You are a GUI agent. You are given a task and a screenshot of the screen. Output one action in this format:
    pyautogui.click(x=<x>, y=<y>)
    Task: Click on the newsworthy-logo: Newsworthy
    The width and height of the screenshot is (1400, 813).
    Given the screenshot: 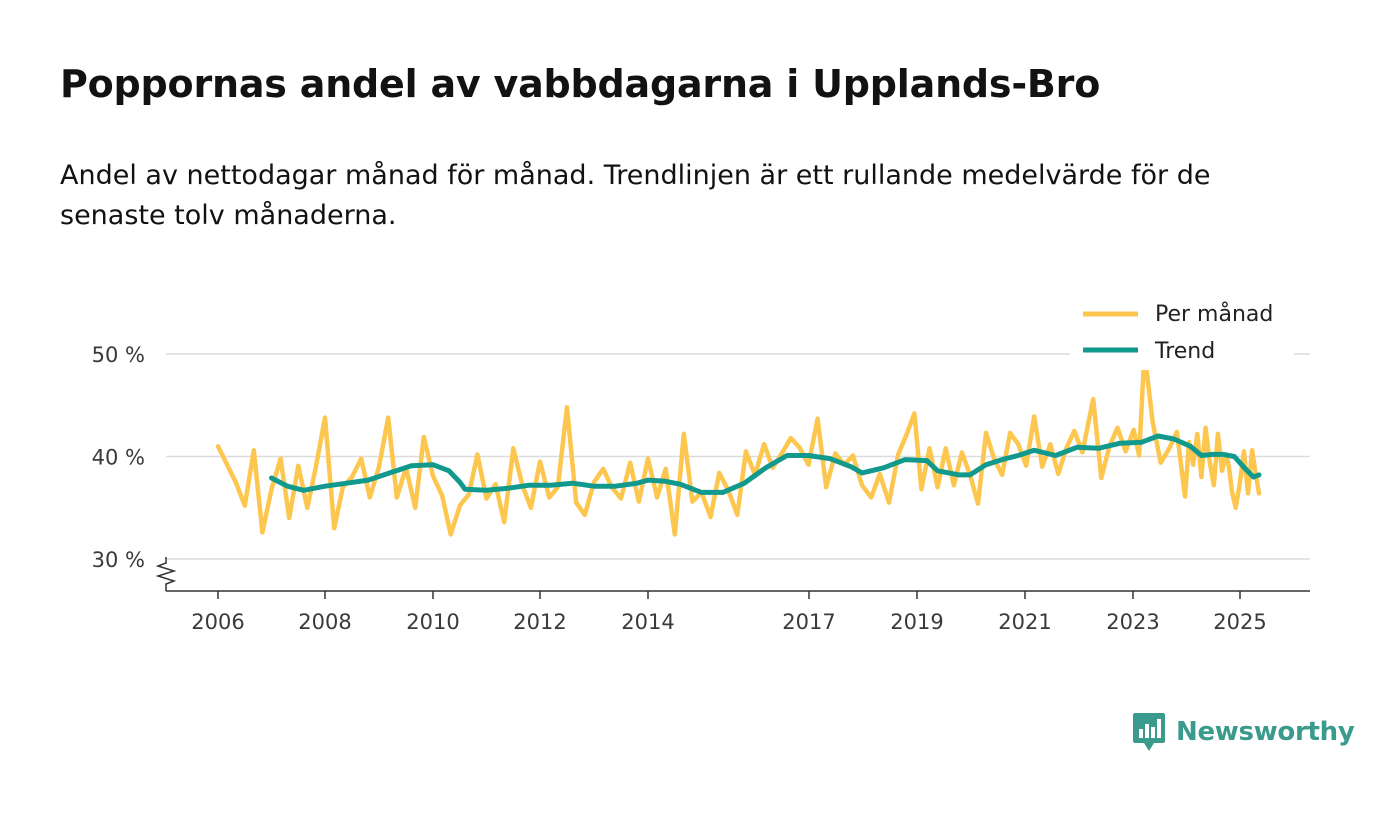 What is the action you would take?
    pyautogui.click(x=1243, y=732)
    